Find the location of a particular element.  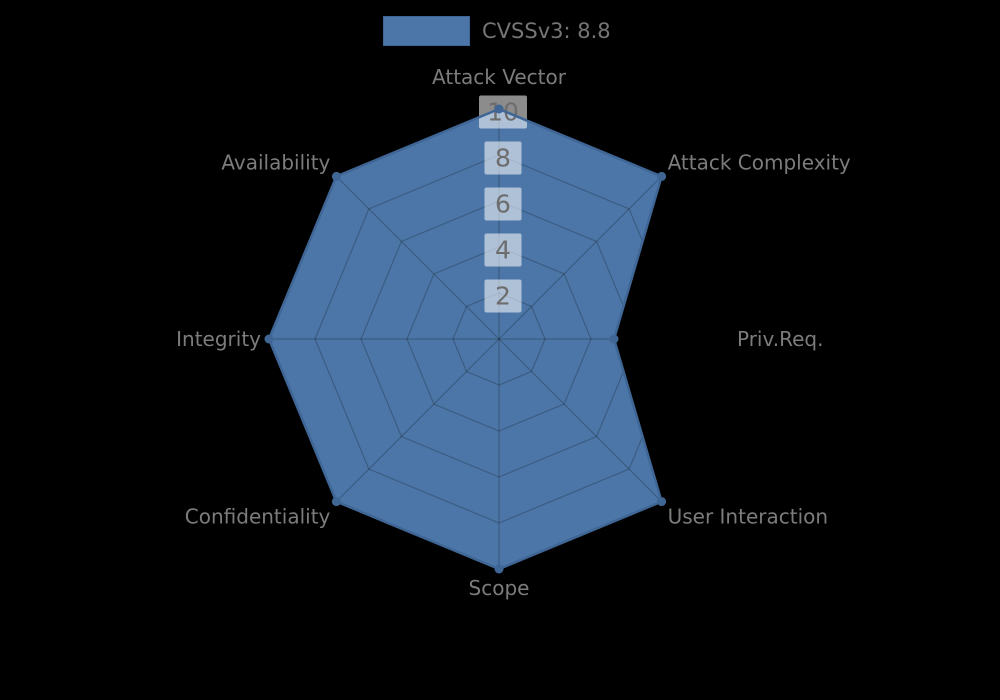

radial-tick-label: 6 is located at coordinates (503, 204).